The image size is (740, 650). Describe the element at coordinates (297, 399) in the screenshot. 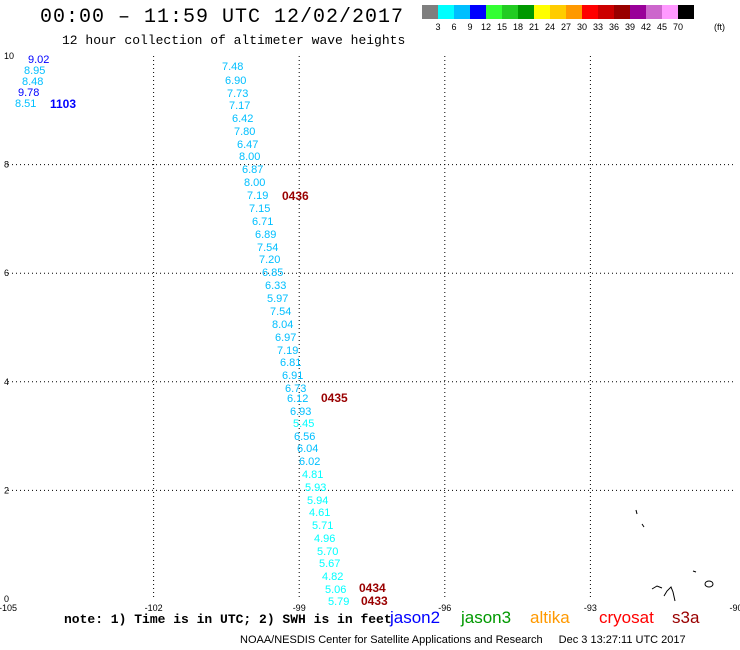

I see `swh-value: 6.12` at that location.